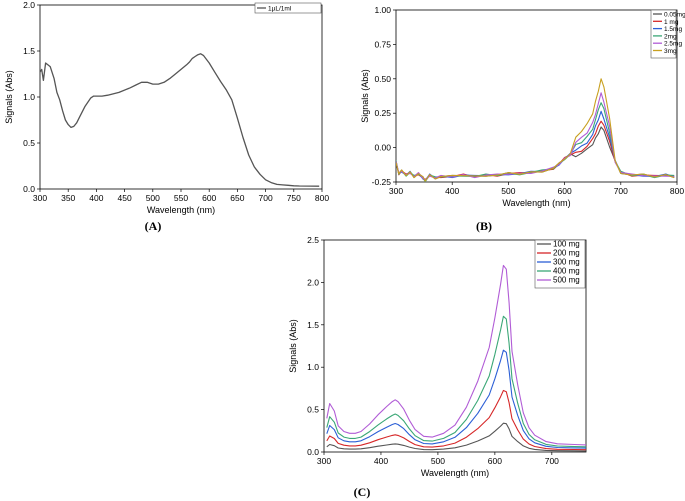  I want to click on panel-label: (C), so click(362, 492).